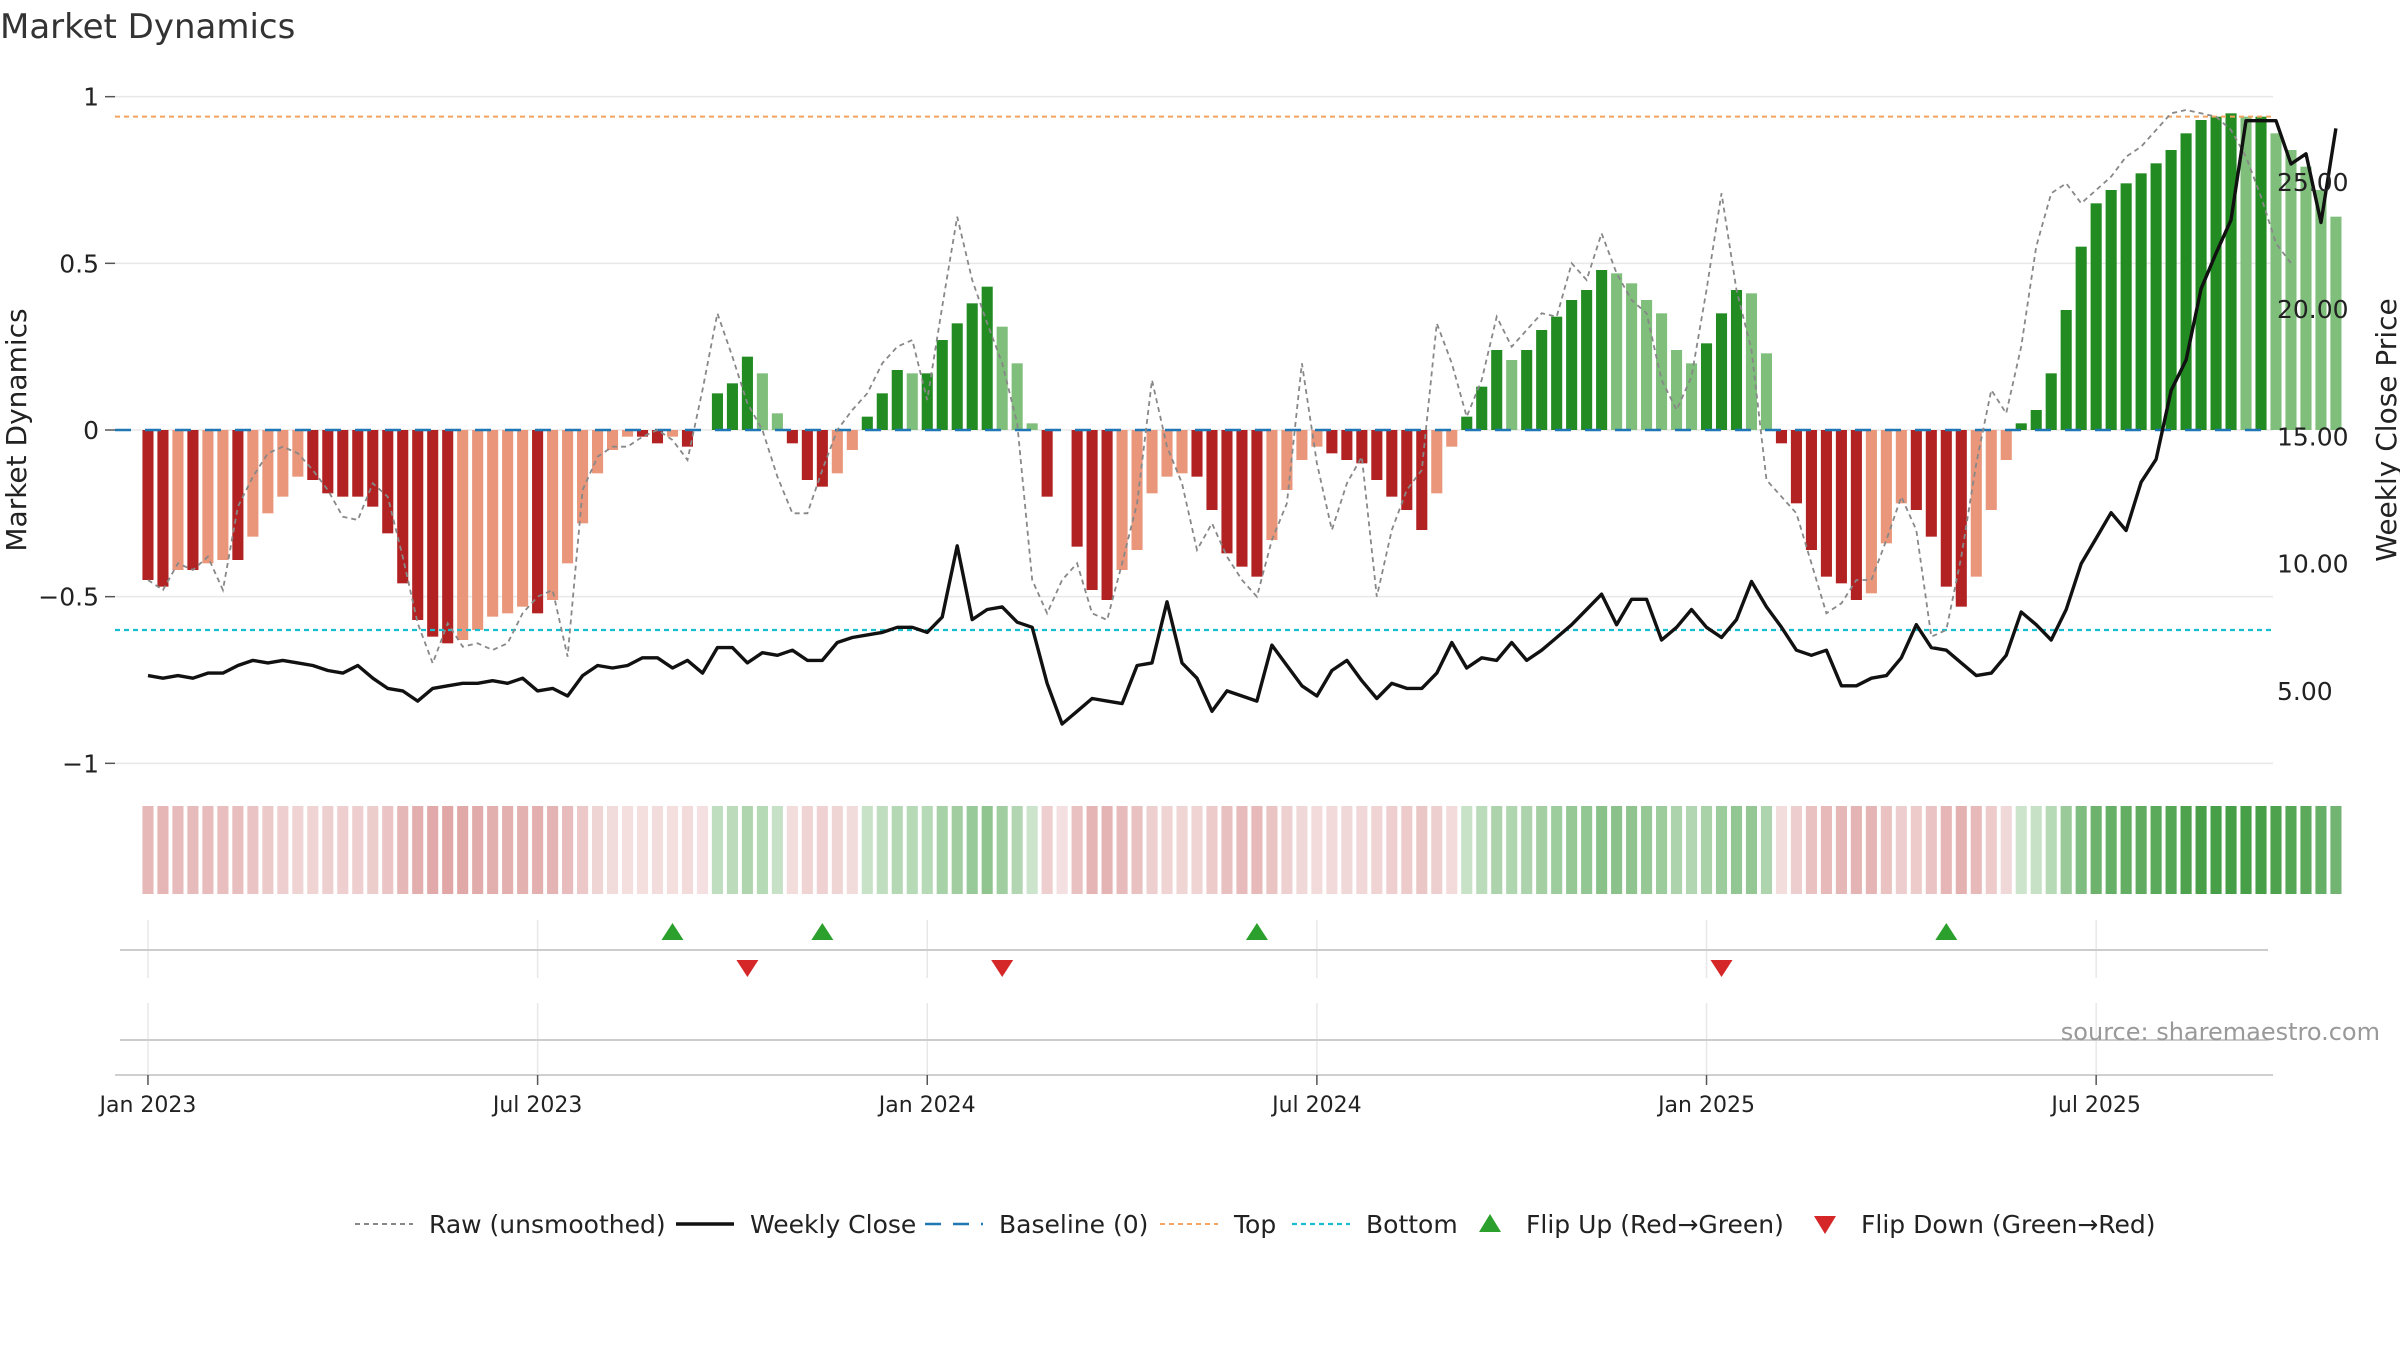 Image resolution: width=2400 pixels, height=1350 pixels. Describe the element at coordinates (2008, 1224) in the screenshot. I see `legend-label: Flip Down (Green→Red)` at that location.